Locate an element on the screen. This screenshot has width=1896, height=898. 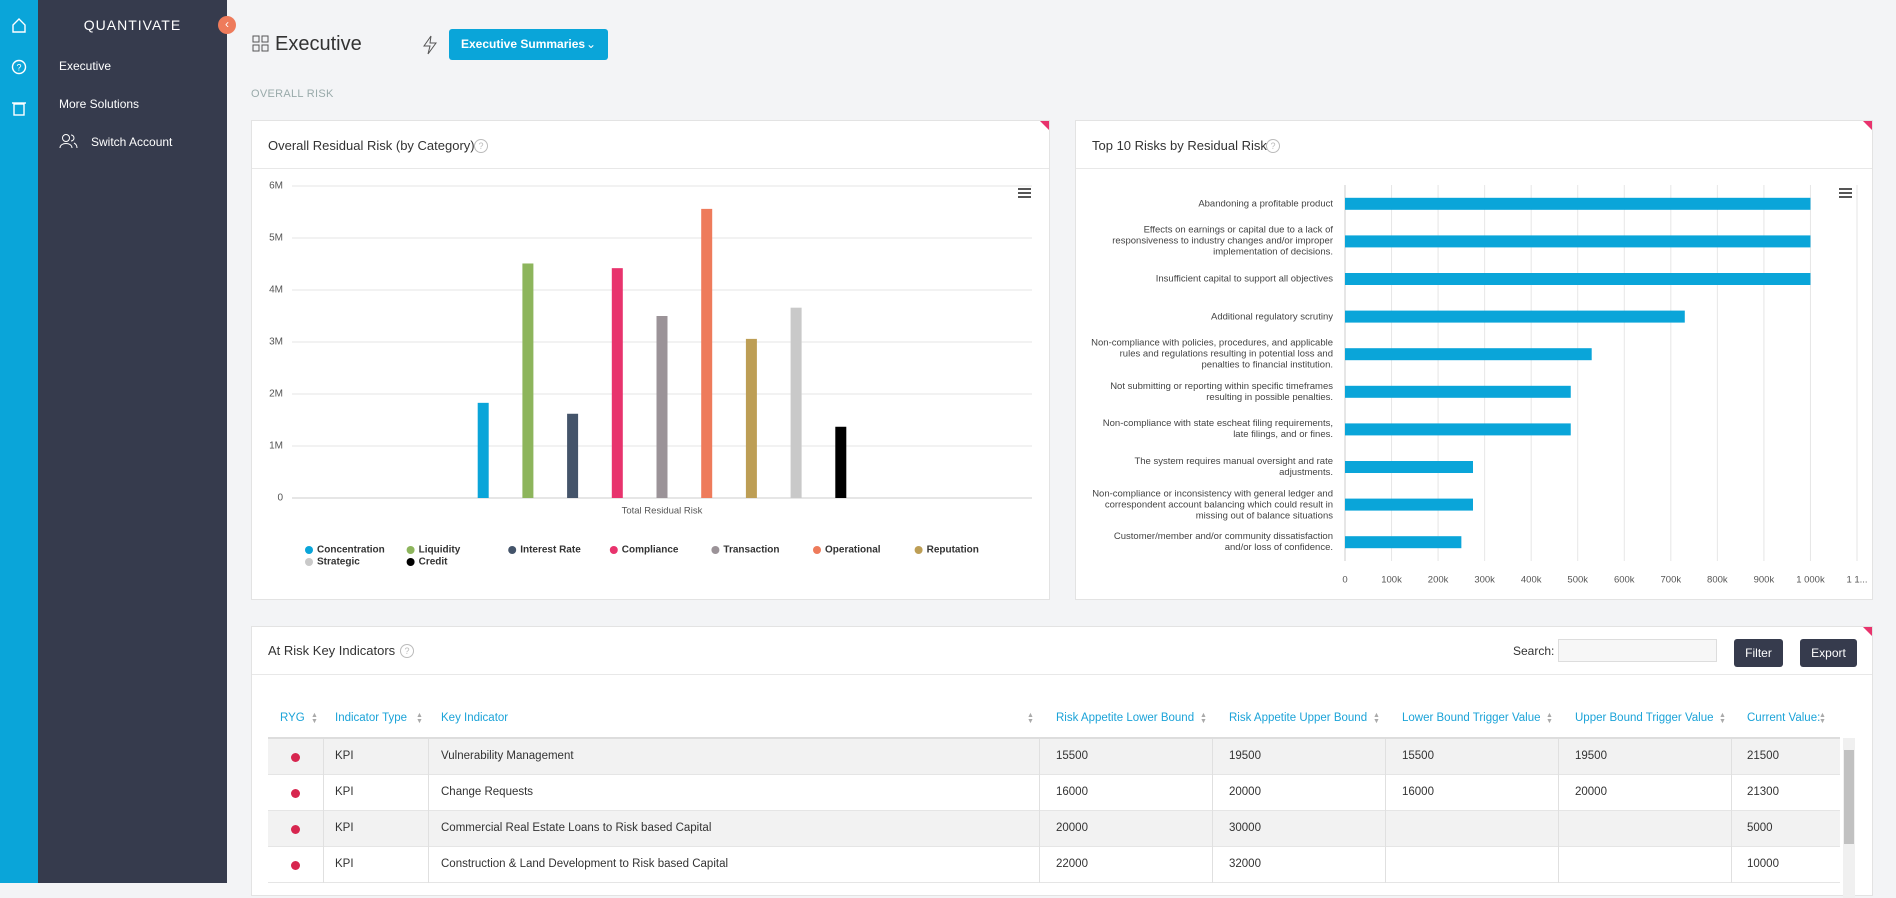
table-cell: 19500 is located at coordinates (1245, 756).